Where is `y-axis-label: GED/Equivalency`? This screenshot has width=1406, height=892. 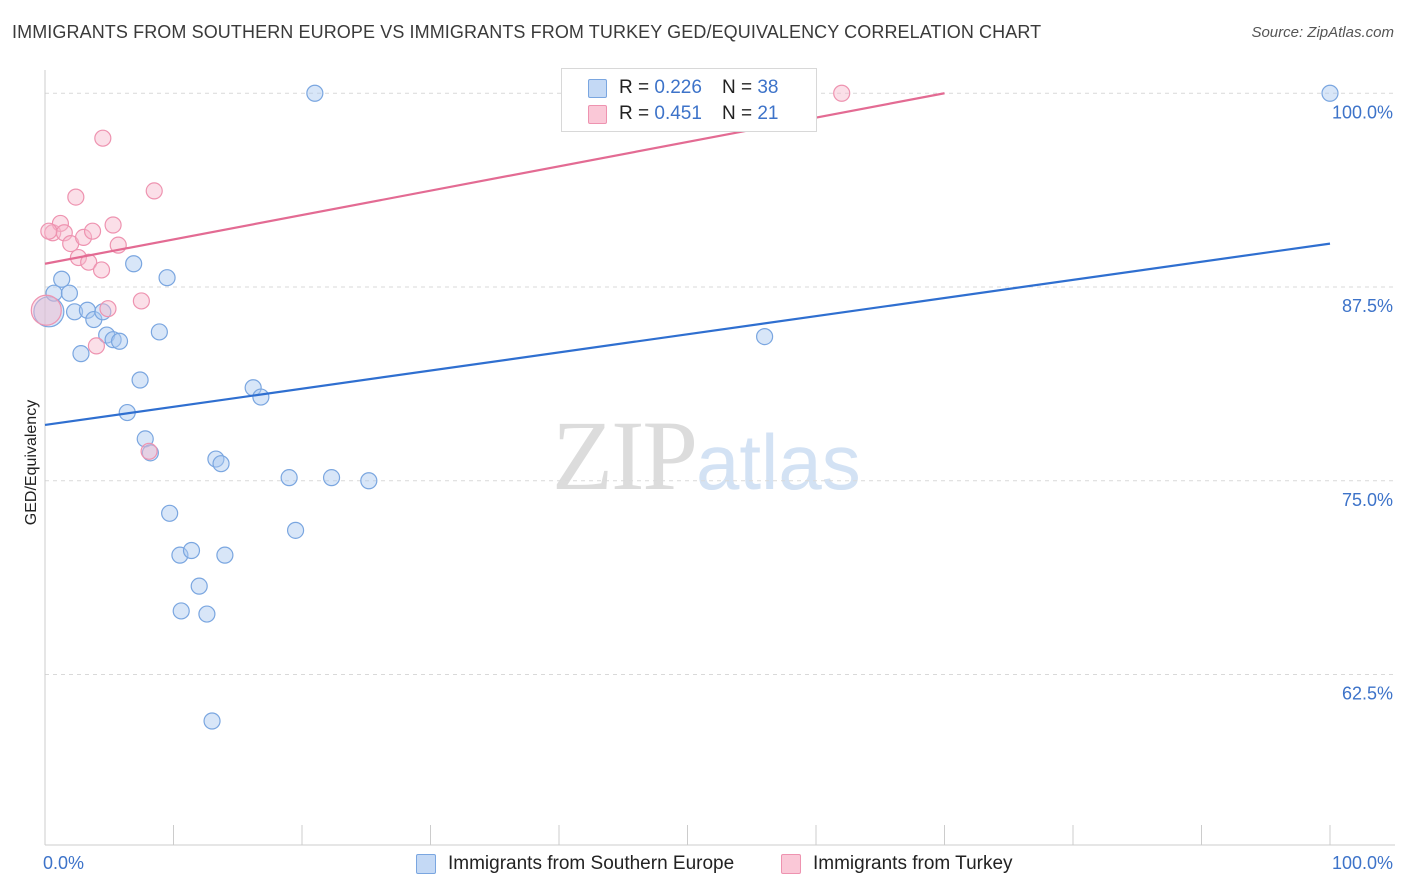
y-axis-label: GED/Equivalency is located at coordinates (31, 462).